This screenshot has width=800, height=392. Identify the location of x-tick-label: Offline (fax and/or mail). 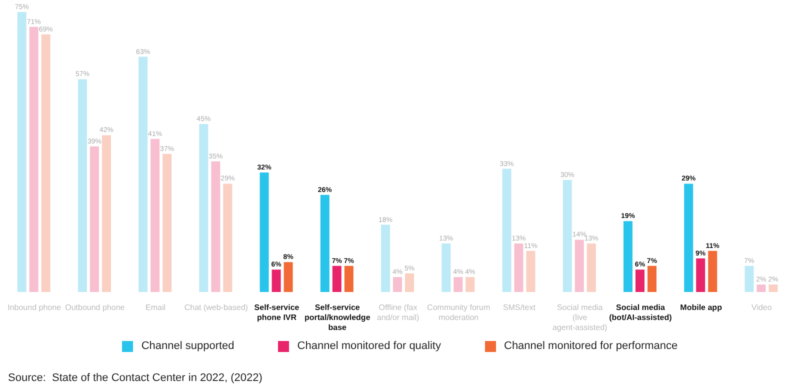
(398, 312).